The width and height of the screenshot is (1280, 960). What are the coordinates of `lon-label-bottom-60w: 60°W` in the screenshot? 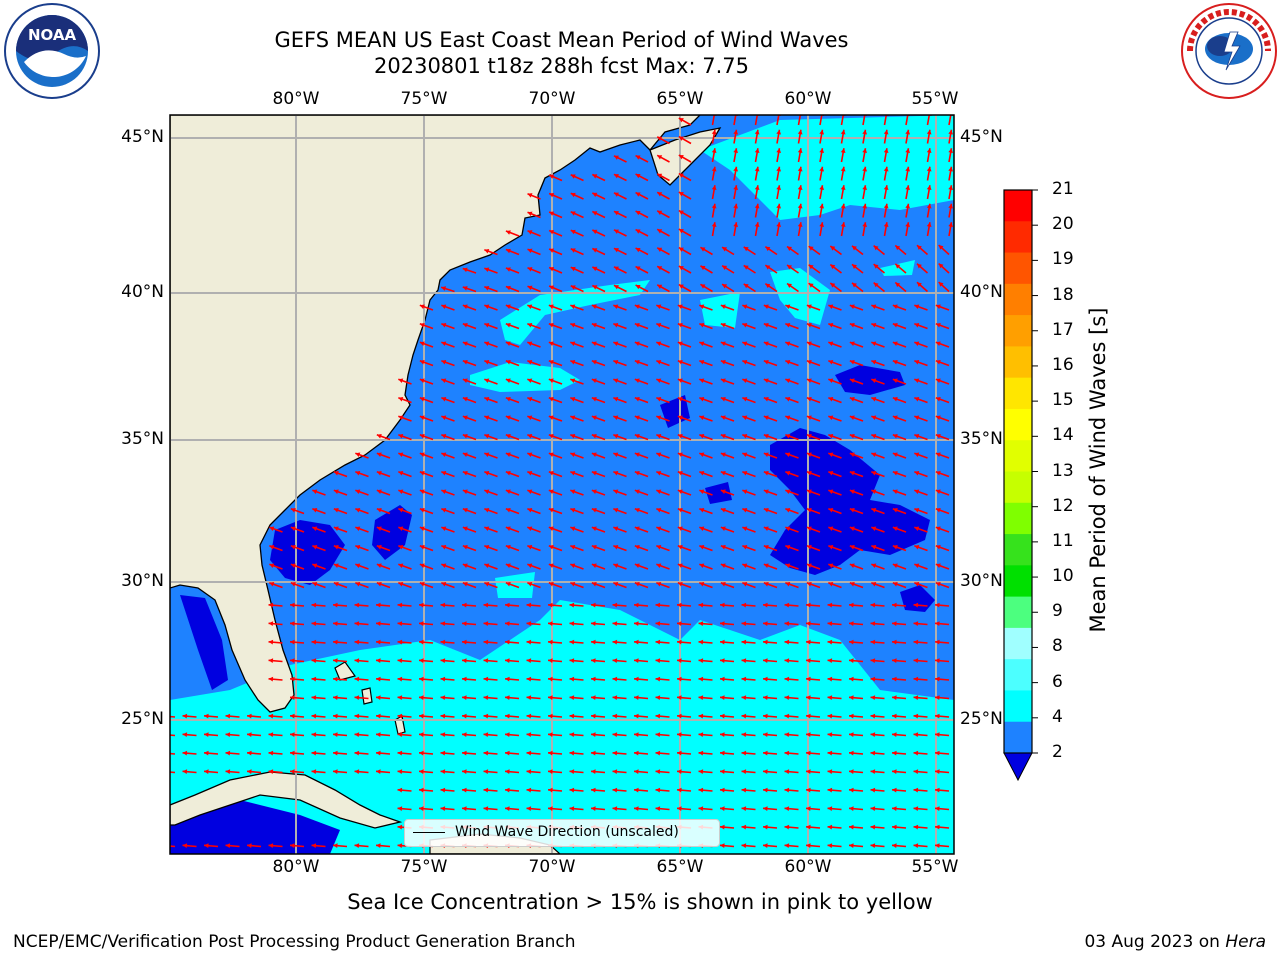 It's located at (808, 867).